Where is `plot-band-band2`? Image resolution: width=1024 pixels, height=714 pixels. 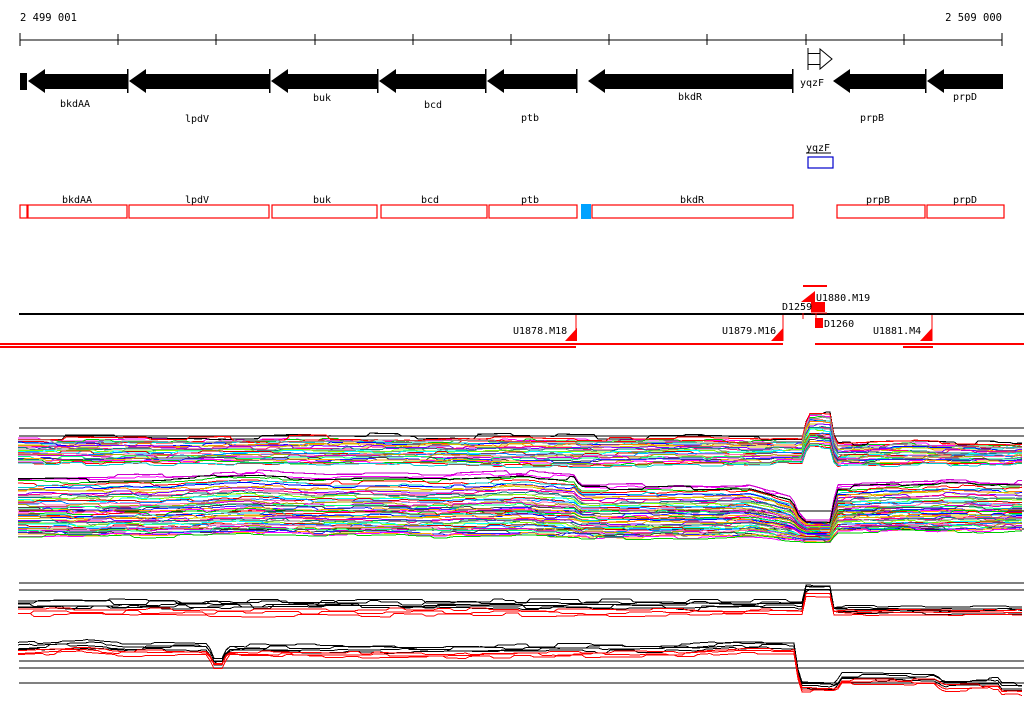 plot-band-band2 is located at coordinates (520, 506).